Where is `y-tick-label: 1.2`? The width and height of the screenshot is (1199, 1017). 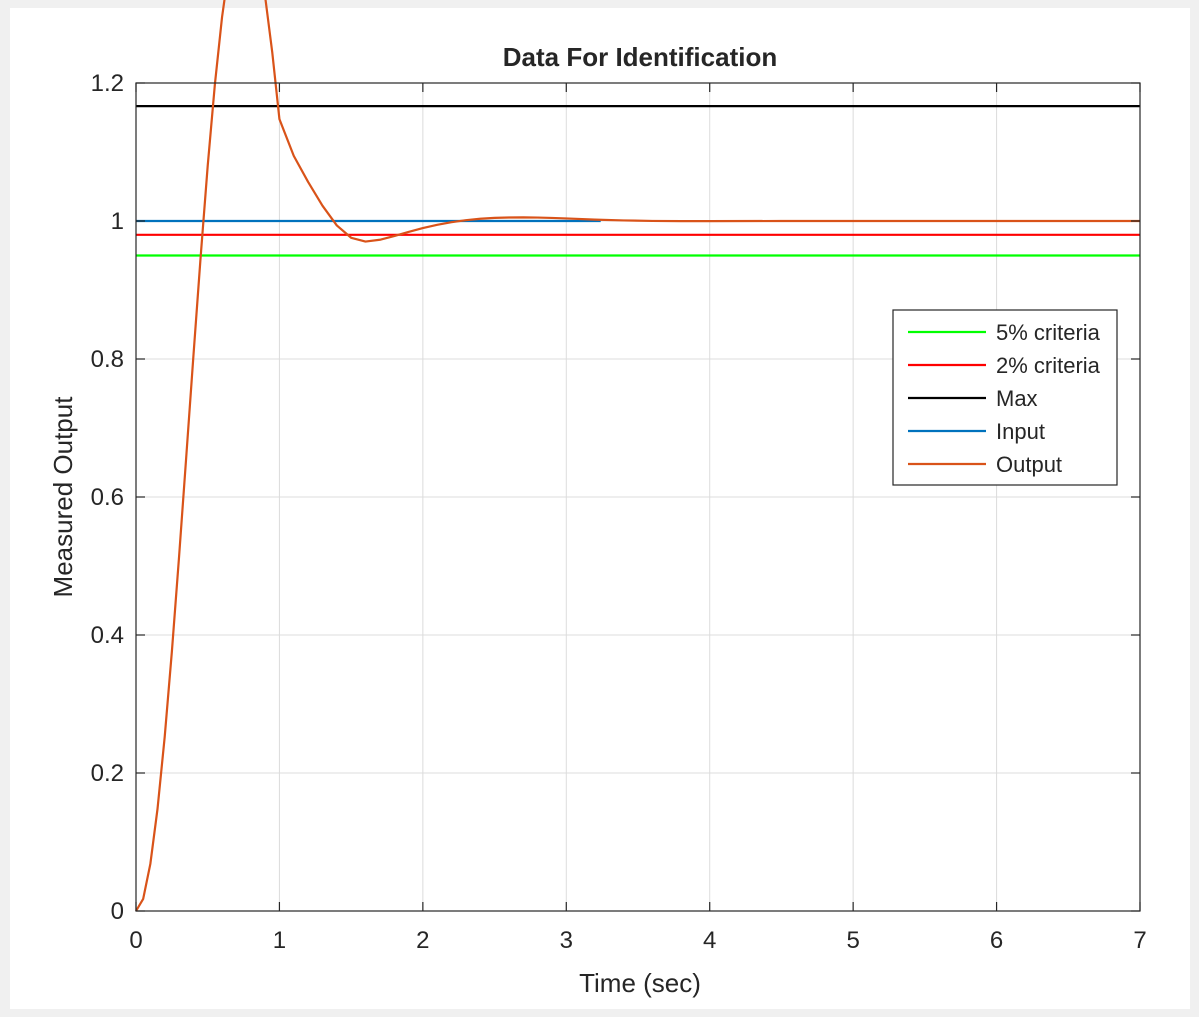
y-tick-label: 1.2 is located at coordinates (107, 83).